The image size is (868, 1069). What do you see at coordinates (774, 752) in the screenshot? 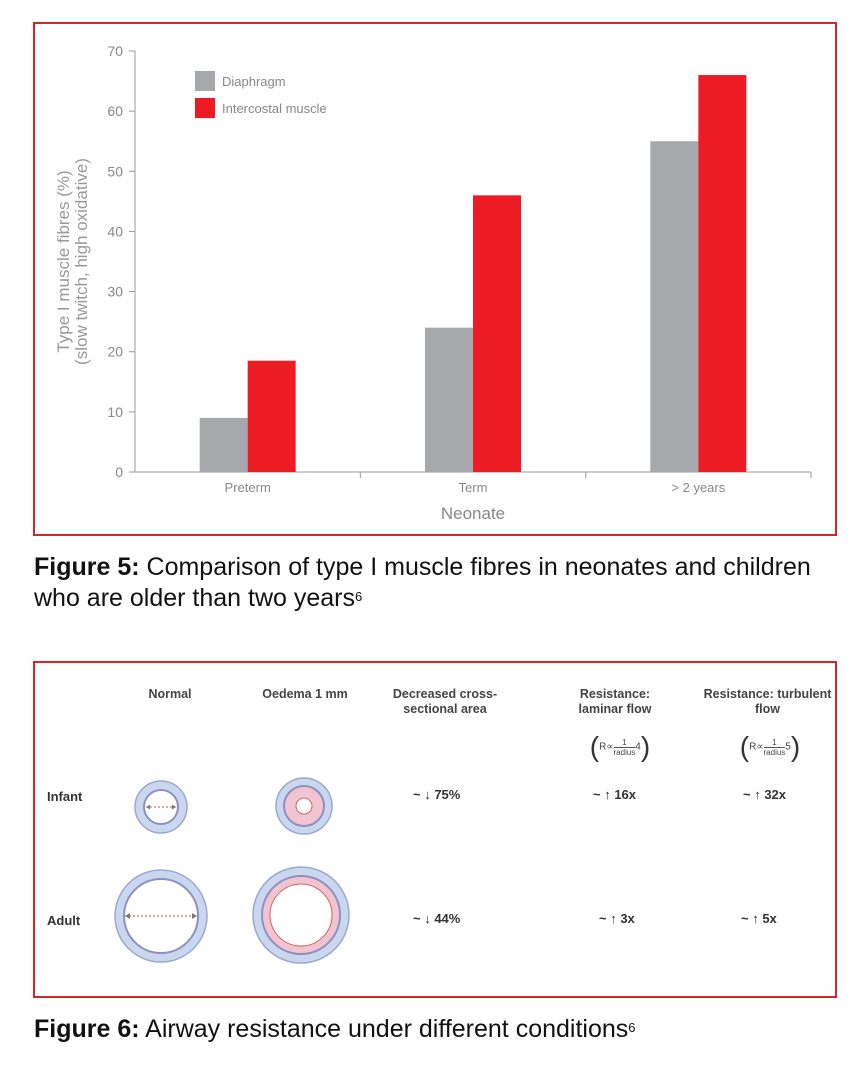
I see `turbulent-formula-den: radius` at bounding box center [774, 752].